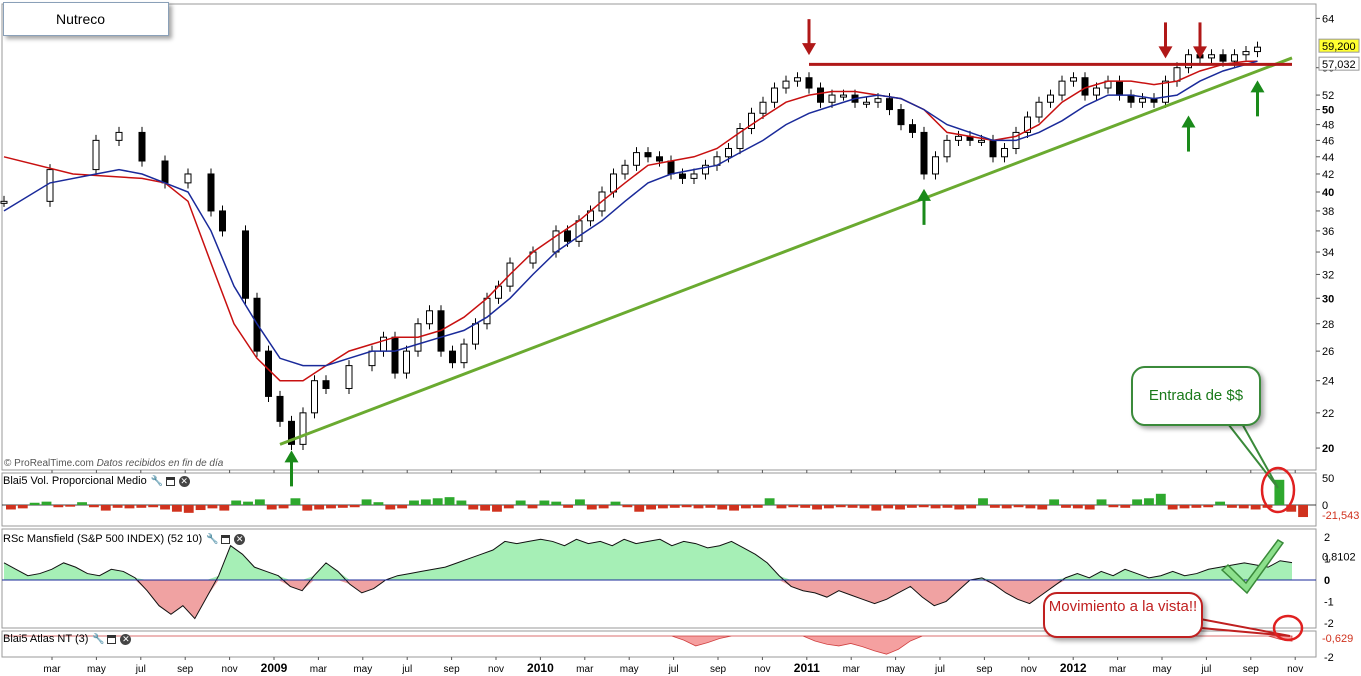  Describe the element at coordinates (1328, 158) in the screenshot. I see `price-tick-label: 44` at that location.